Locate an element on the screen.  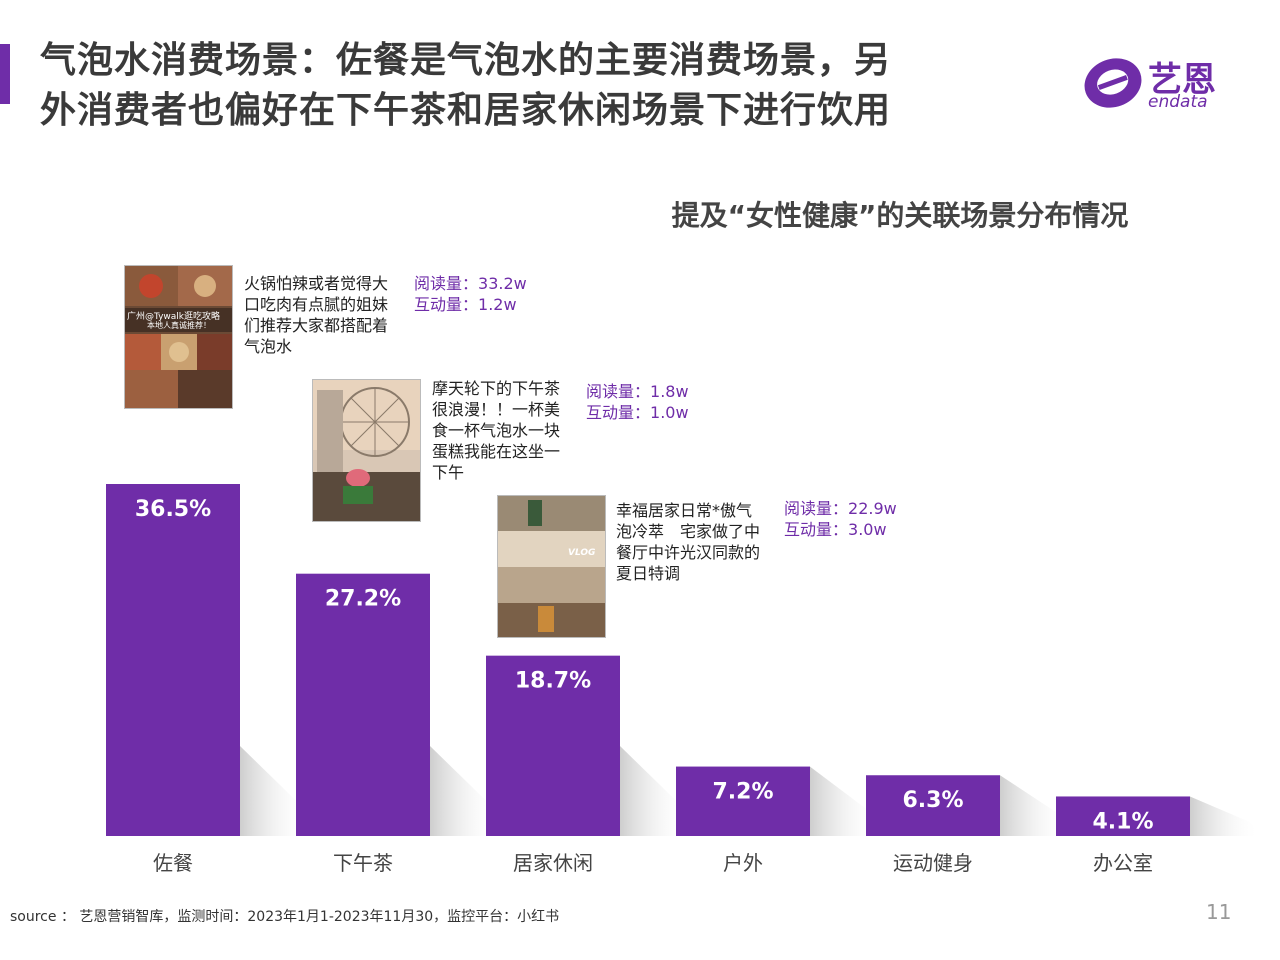
thumb-caption-1: 广州@Tywalk逛吃攻略 is located at coordinates (174, 317).